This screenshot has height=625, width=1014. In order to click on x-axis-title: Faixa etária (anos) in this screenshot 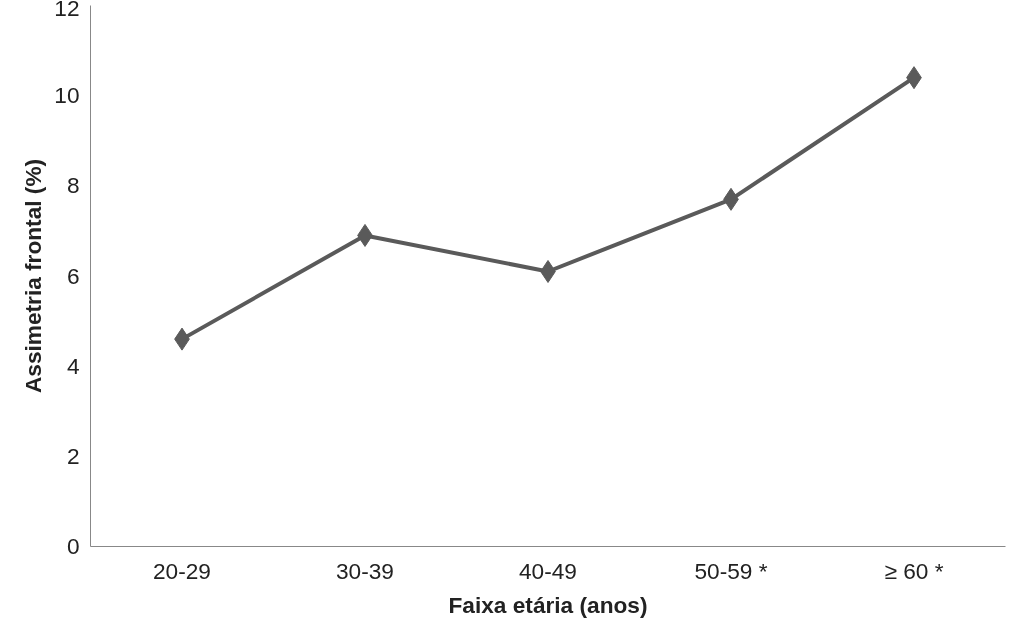, I will do `click(548, 604)`.